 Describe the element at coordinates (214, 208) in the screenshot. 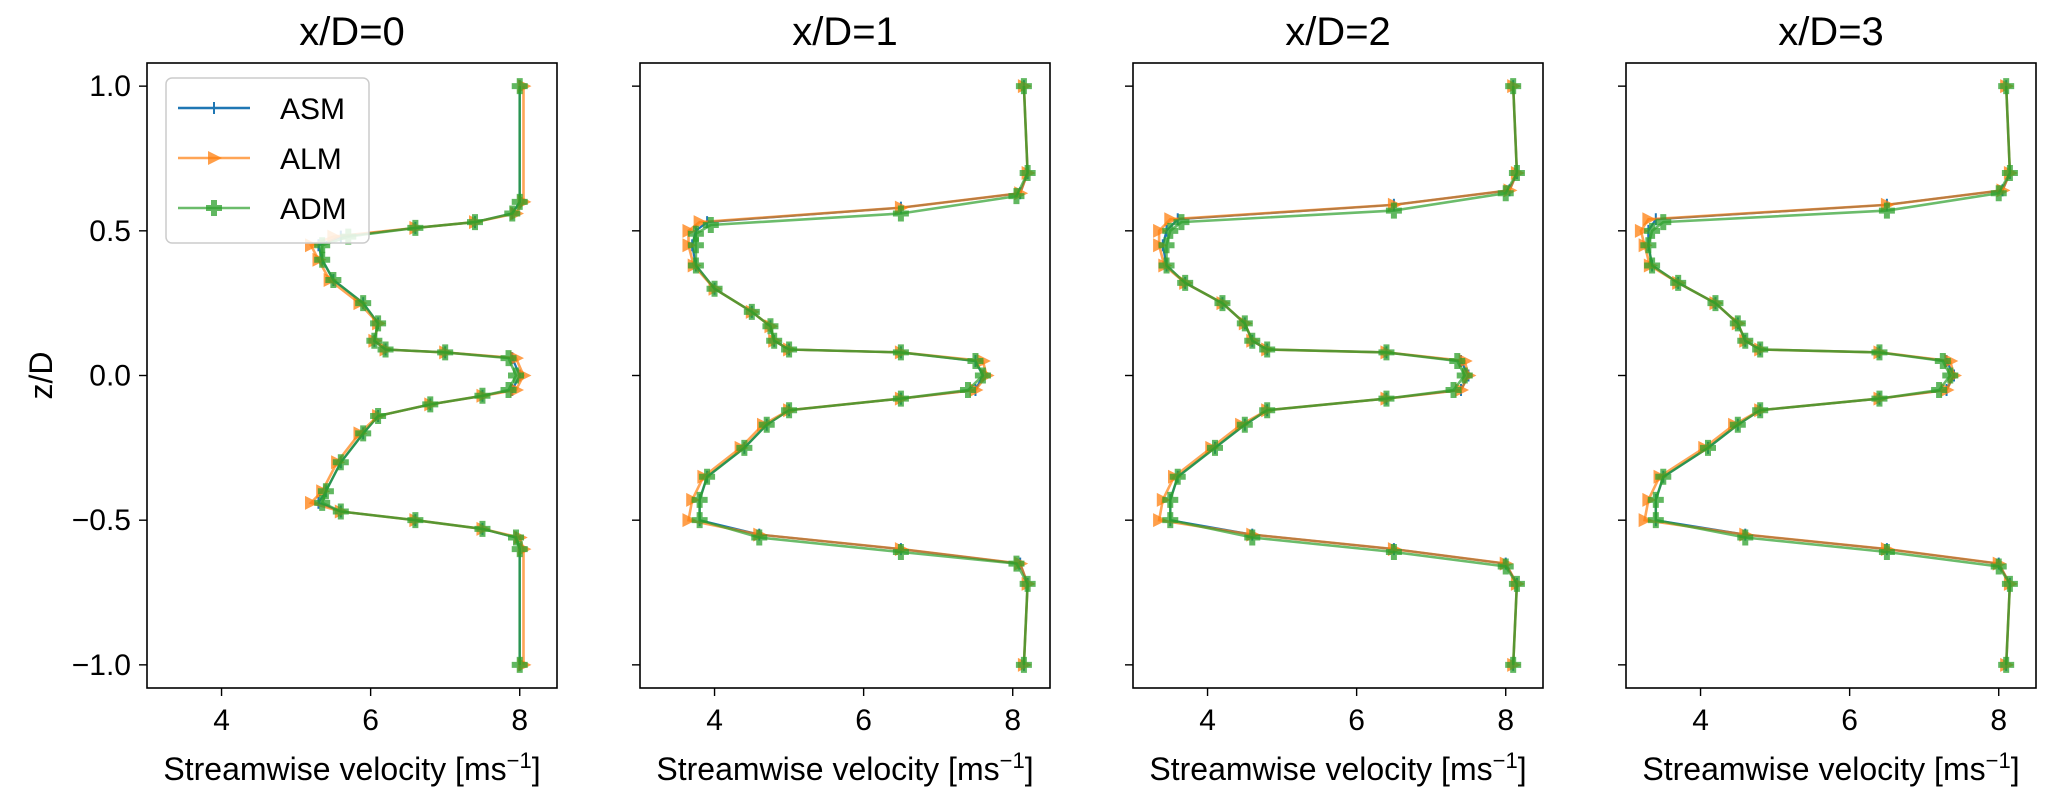

I see `legend-marker-adm` at that location.